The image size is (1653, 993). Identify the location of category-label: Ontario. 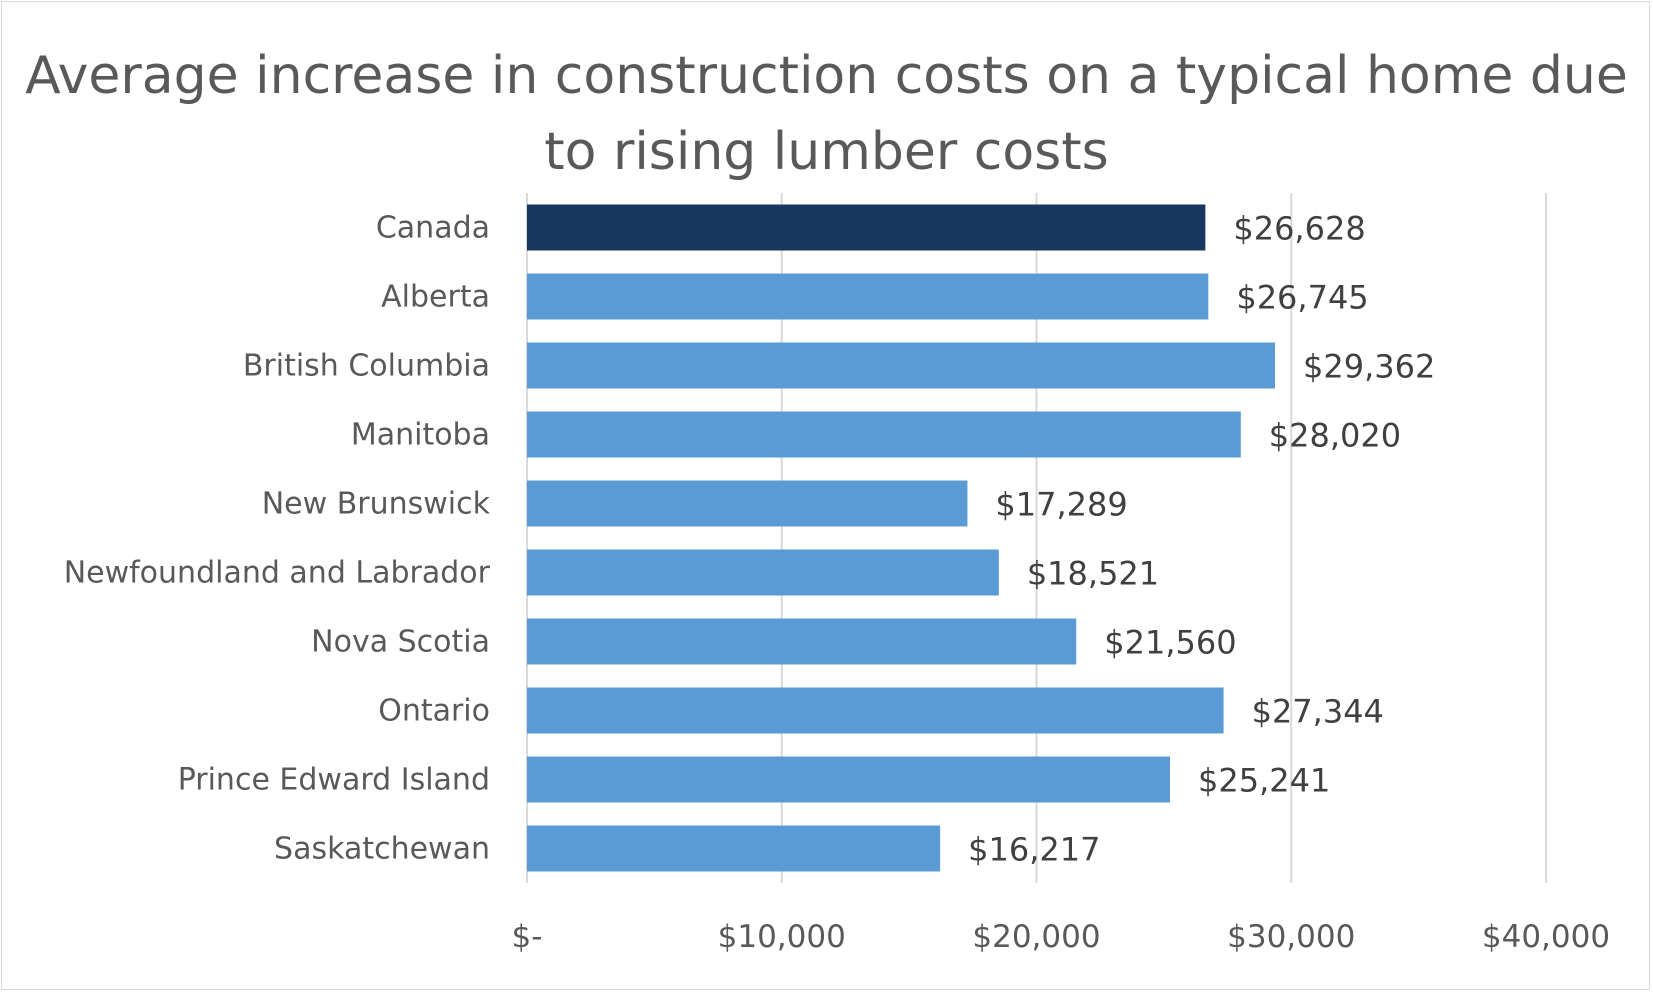
(434, 711).